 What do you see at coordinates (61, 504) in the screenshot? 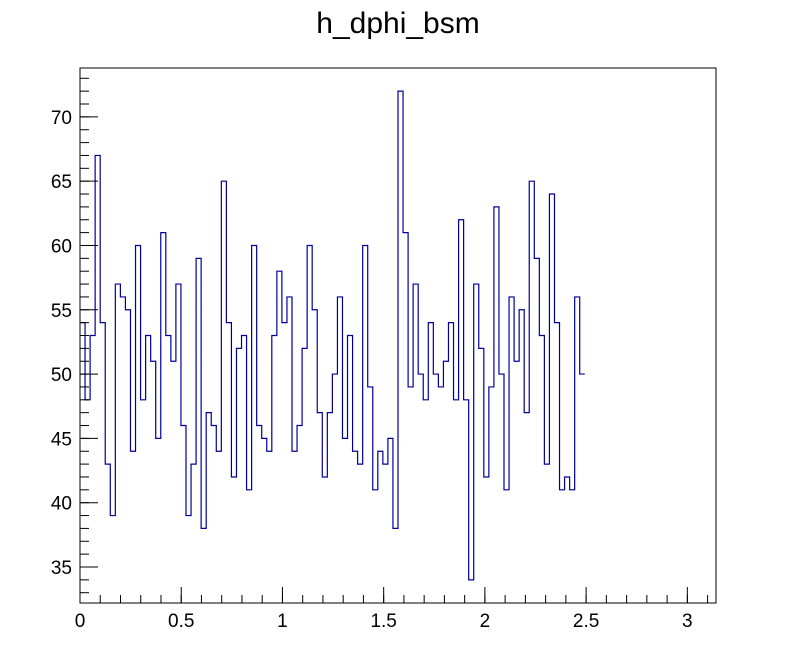
I see `y-tick-label: 40` at bounding box center [61, 504].